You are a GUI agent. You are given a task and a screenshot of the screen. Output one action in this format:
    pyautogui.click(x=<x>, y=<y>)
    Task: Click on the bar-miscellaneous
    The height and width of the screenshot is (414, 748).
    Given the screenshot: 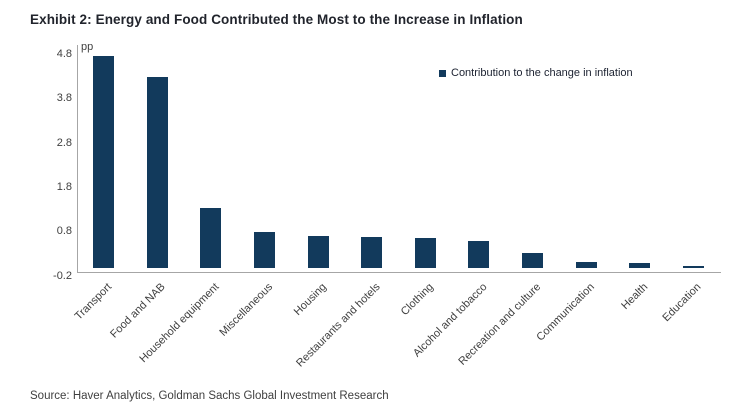 What is the action you would take?
    pyautogui.click(x=265, y=250)
    